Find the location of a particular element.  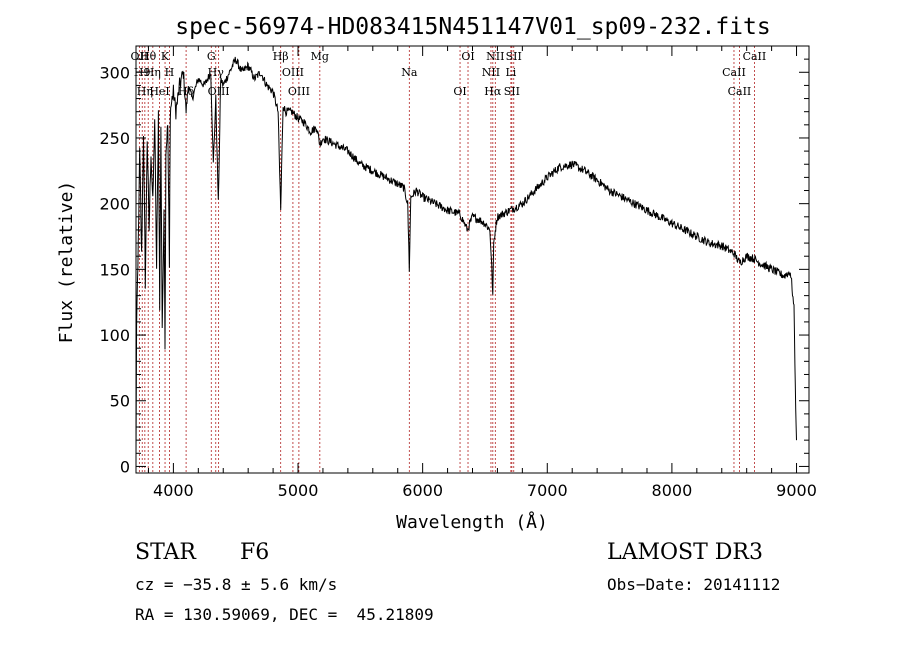

survey-label: LAMOST DR3 is located at coordinates (685, 552).